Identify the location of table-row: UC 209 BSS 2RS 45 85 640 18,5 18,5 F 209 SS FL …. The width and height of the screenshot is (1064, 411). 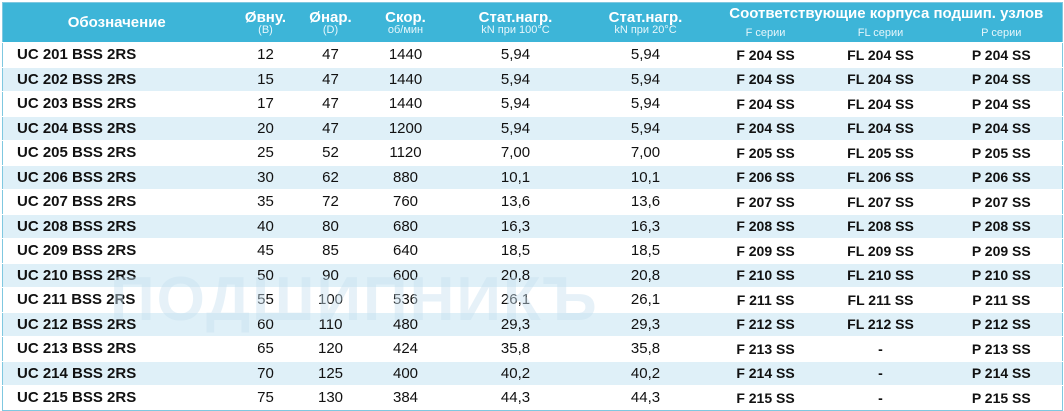
(532, 250).